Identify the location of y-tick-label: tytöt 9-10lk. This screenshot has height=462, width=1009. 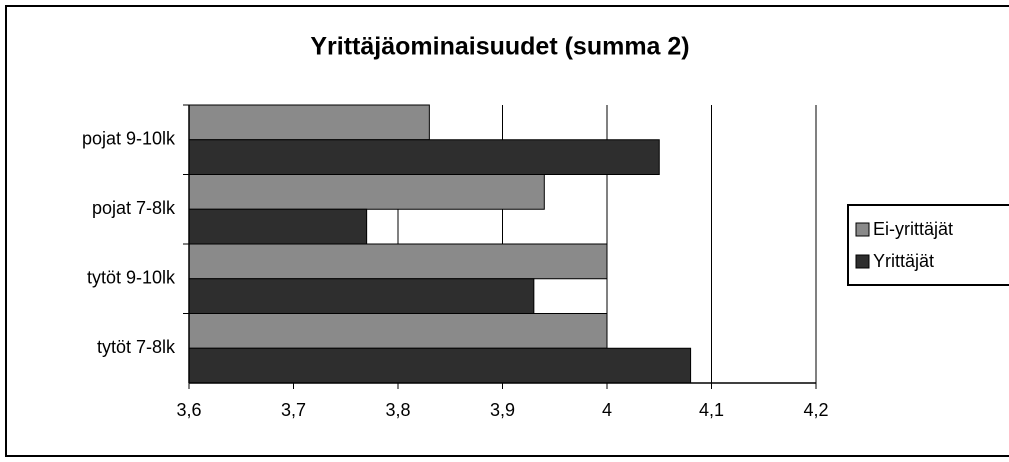
(131, 278).